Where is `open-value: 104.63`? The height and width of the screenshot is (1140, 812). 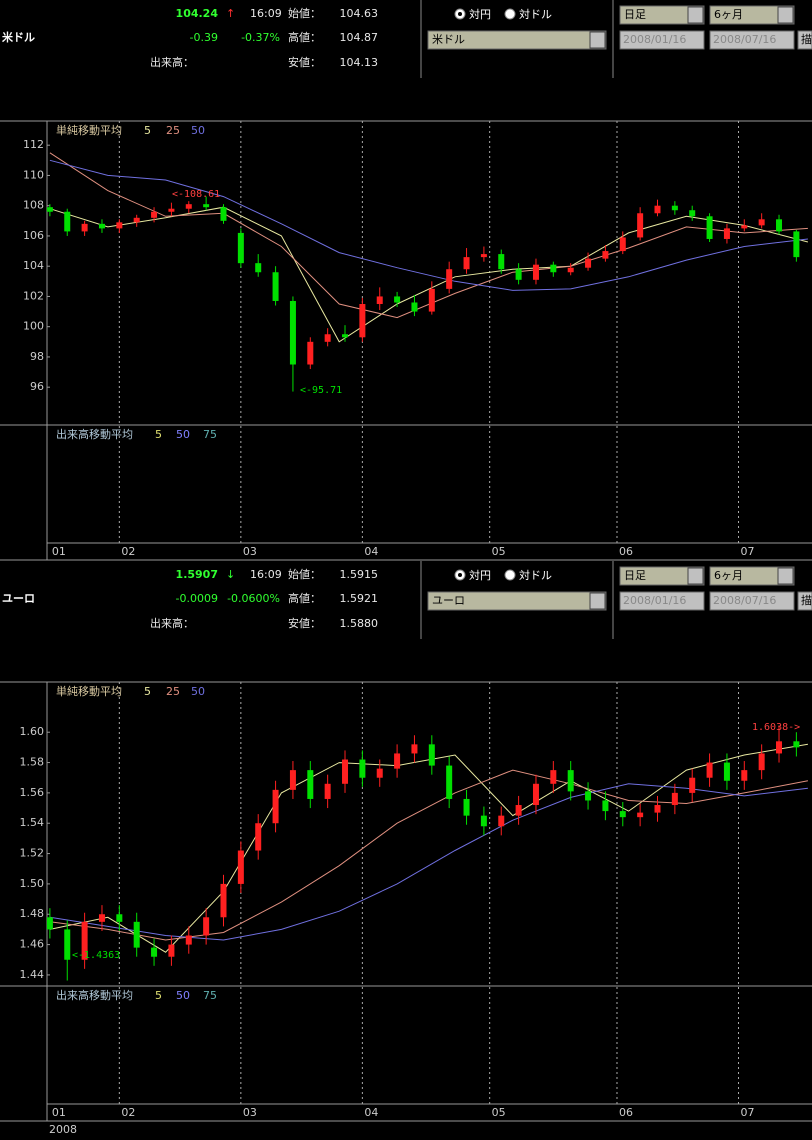 open-value: 104.63 is located at coordinates (359, 13).